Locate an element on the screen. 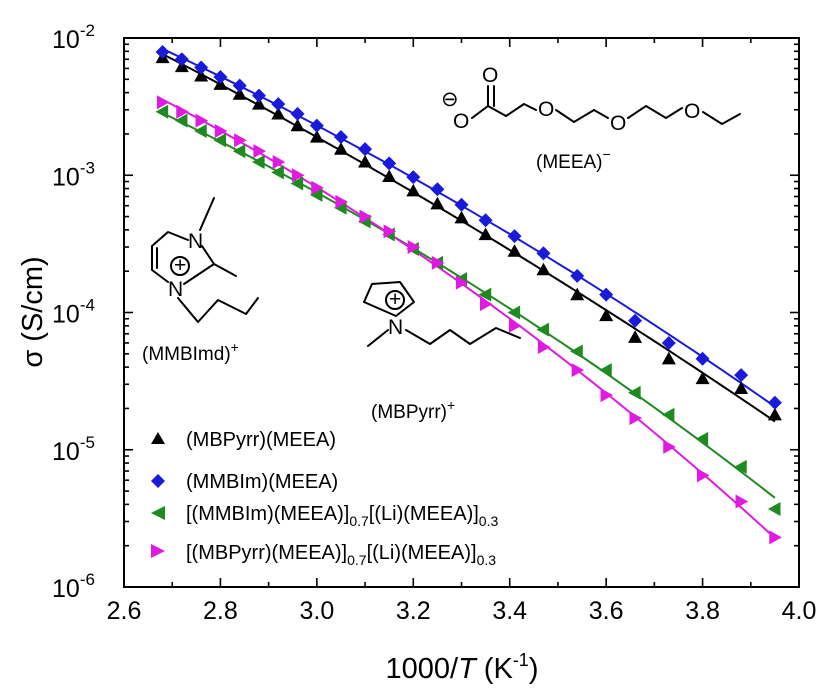 The image size is (817, 696). pyrrolidinium-n: N is located at coordinates (395, 327).